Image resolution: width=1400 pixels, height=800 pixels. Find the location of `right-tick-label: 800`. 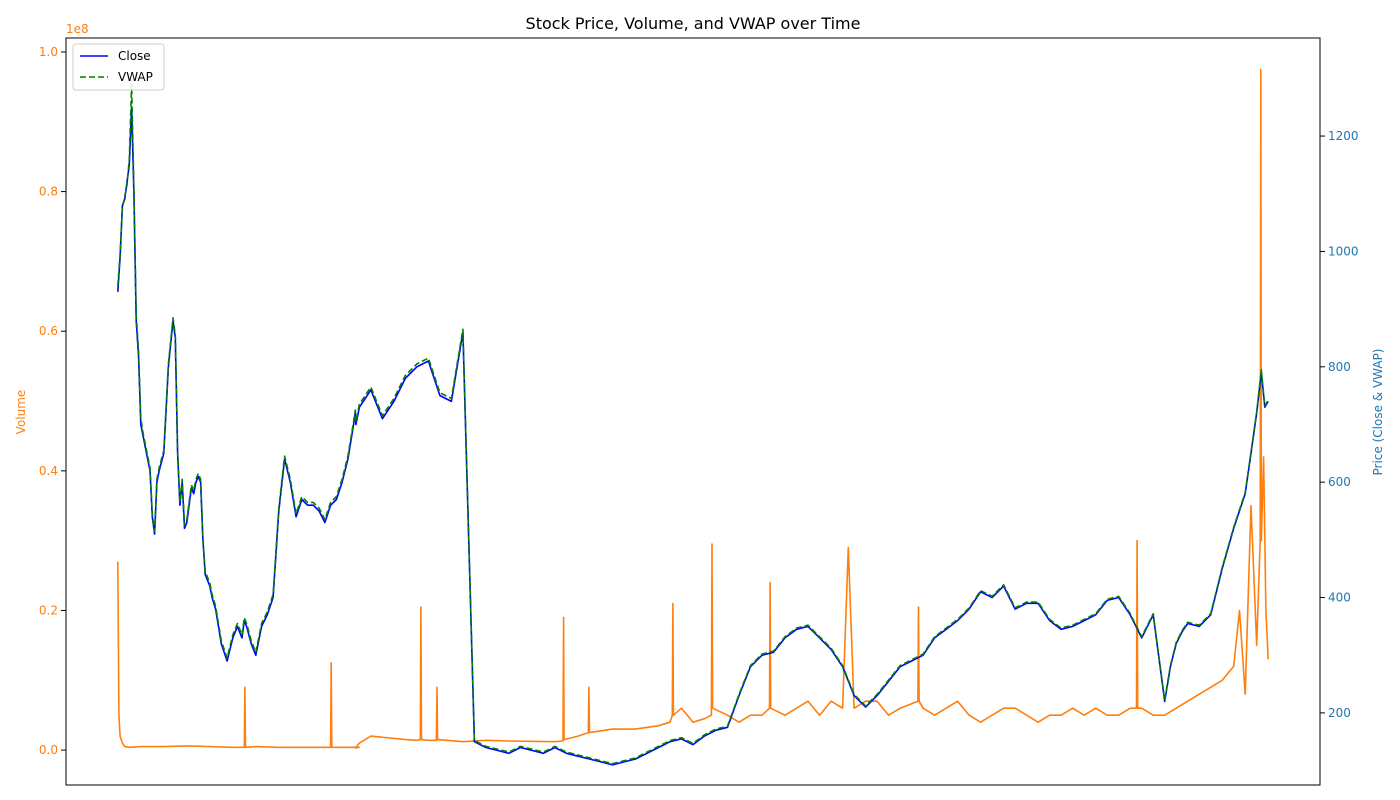

right-tick-label: 800 is located at coordinates (1339, 367).